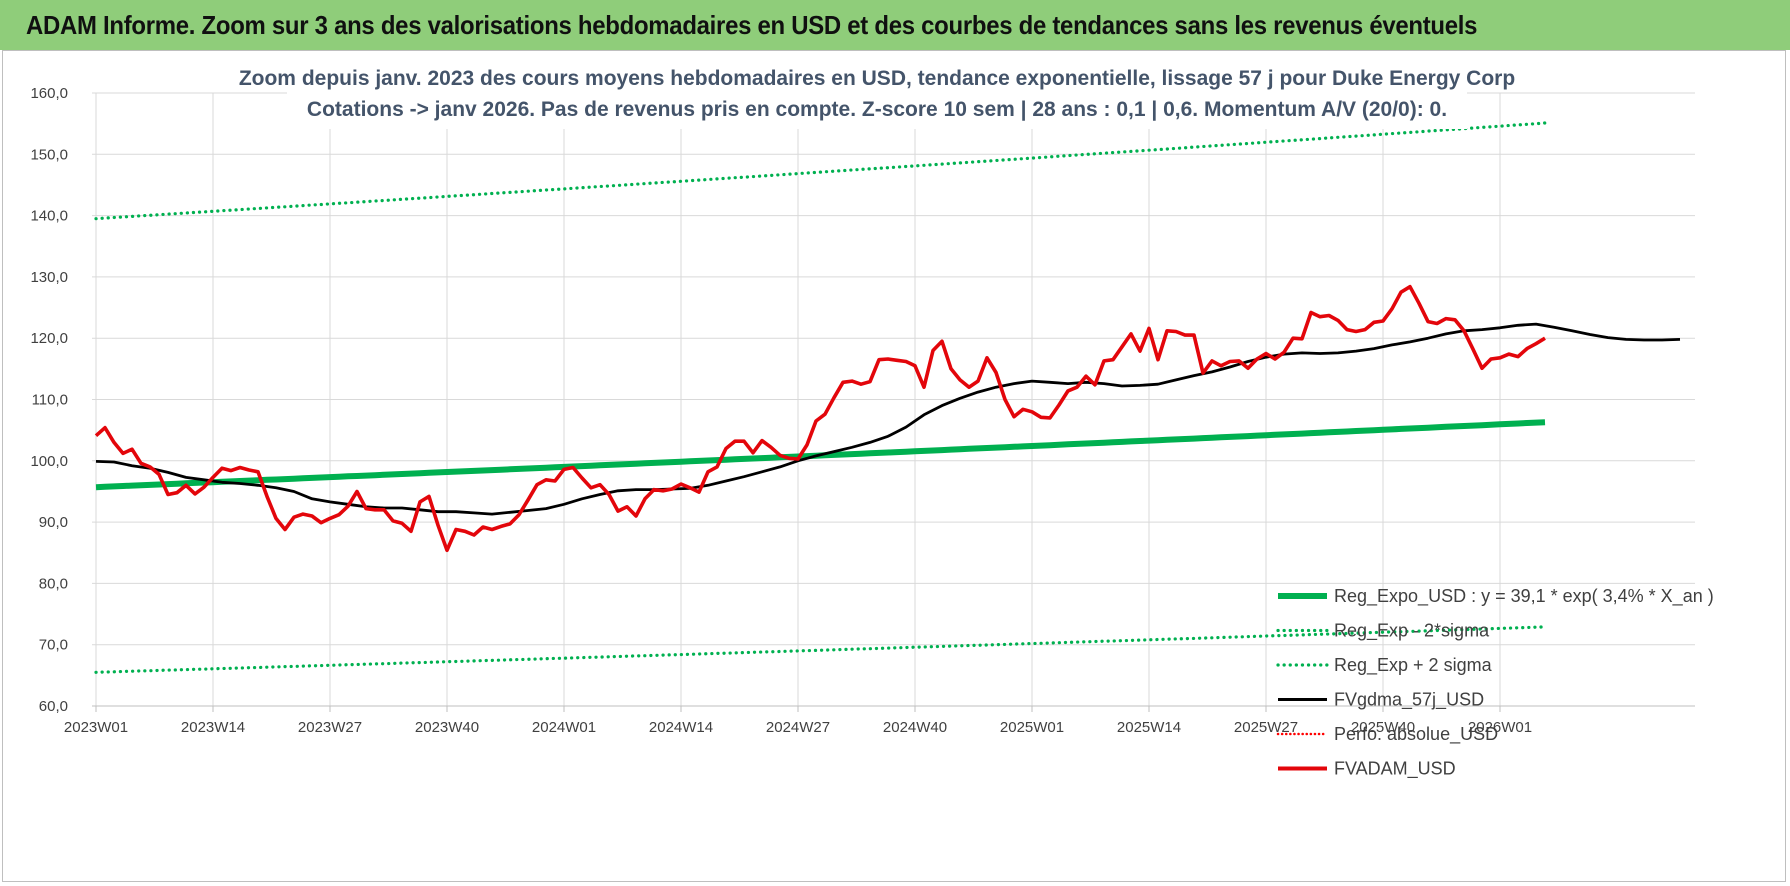 The image size is (1790, 886). I want to click on legend-label: FVgdma_57j_USD, so click(1409, 700).